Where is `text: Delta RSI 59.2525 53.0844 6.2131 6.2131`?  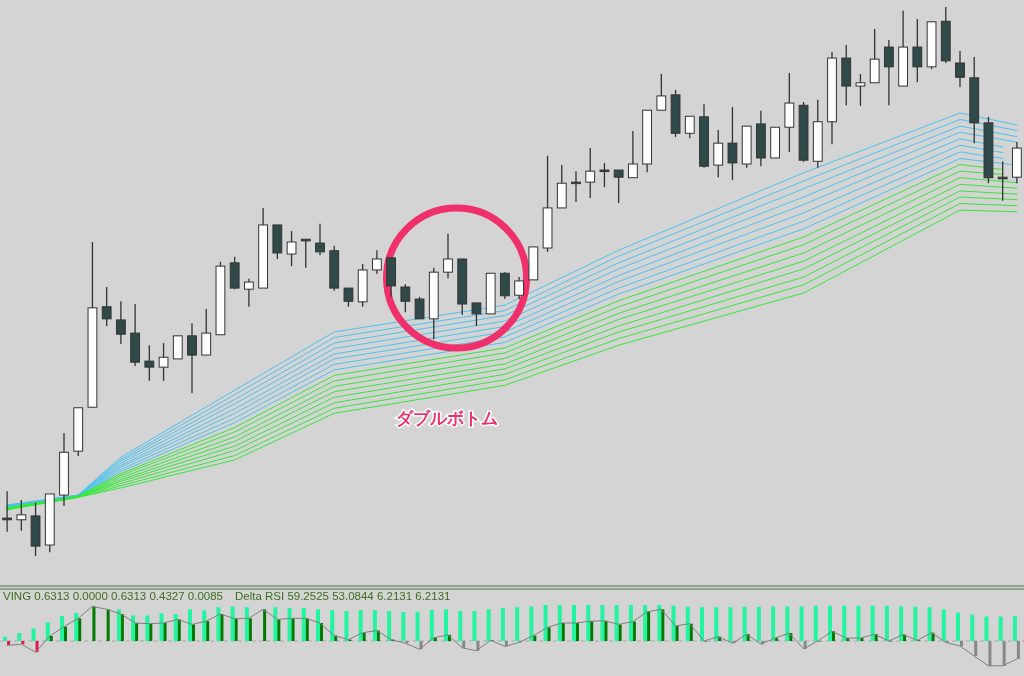
text: Delta RSI 59.2525 53.0844 6.2131 6.2131 is located at coordinates (342, 596).